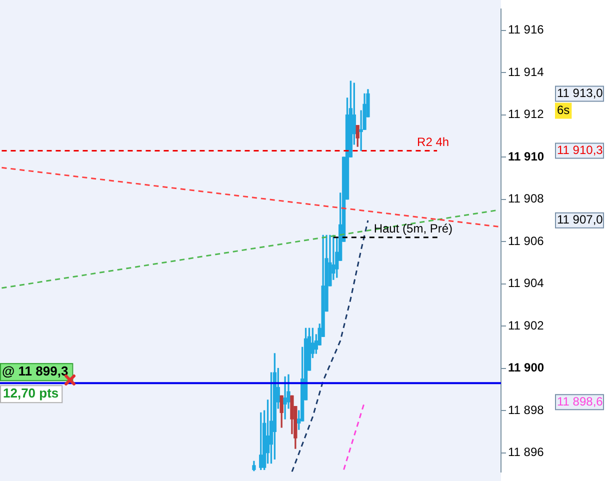 The image size is (605, 481). Describe the element at coordinates (580, 93) in the screenshot. I see `text: 11 913,0` at that location.